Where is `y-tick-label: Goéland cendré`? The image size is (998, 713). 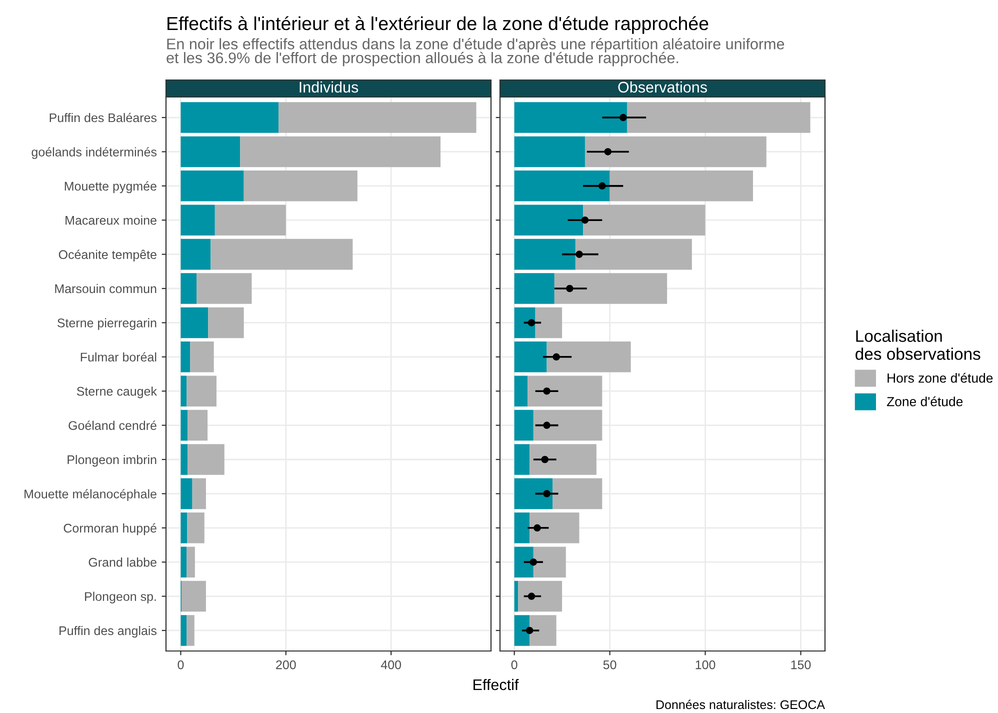
y-tick-label: Goéland cendré is located at coordinates (112, 425).